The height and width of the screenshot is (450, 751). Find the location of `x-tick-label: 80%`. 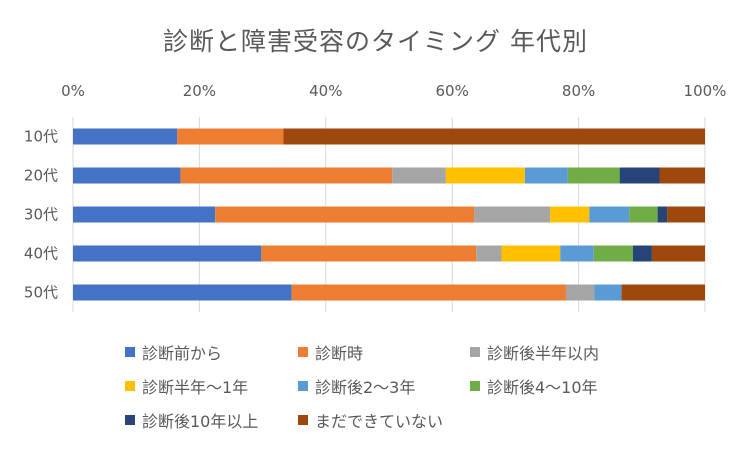

x-tick-label: 80% is located at coordinates (578, 91).